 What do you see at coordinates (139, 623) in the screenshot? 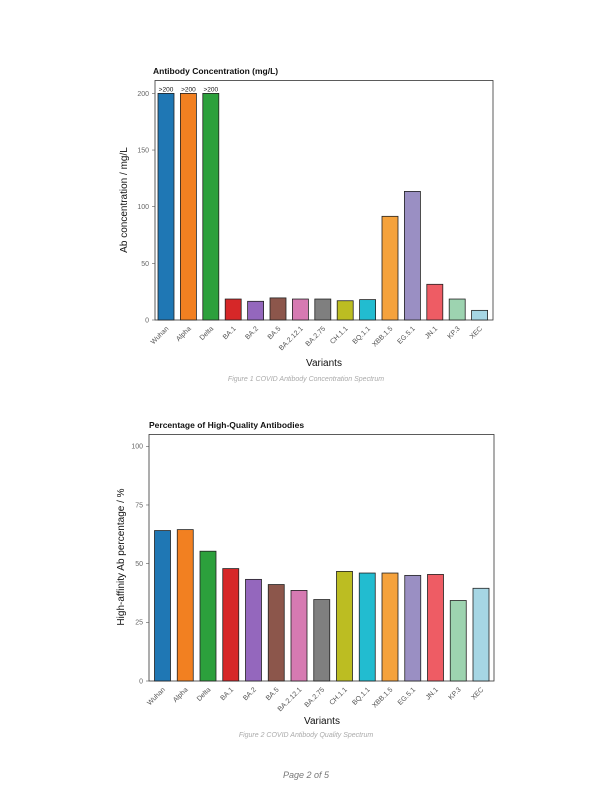
I see `y-tick-label: 25` at bounding box center [139, 623].